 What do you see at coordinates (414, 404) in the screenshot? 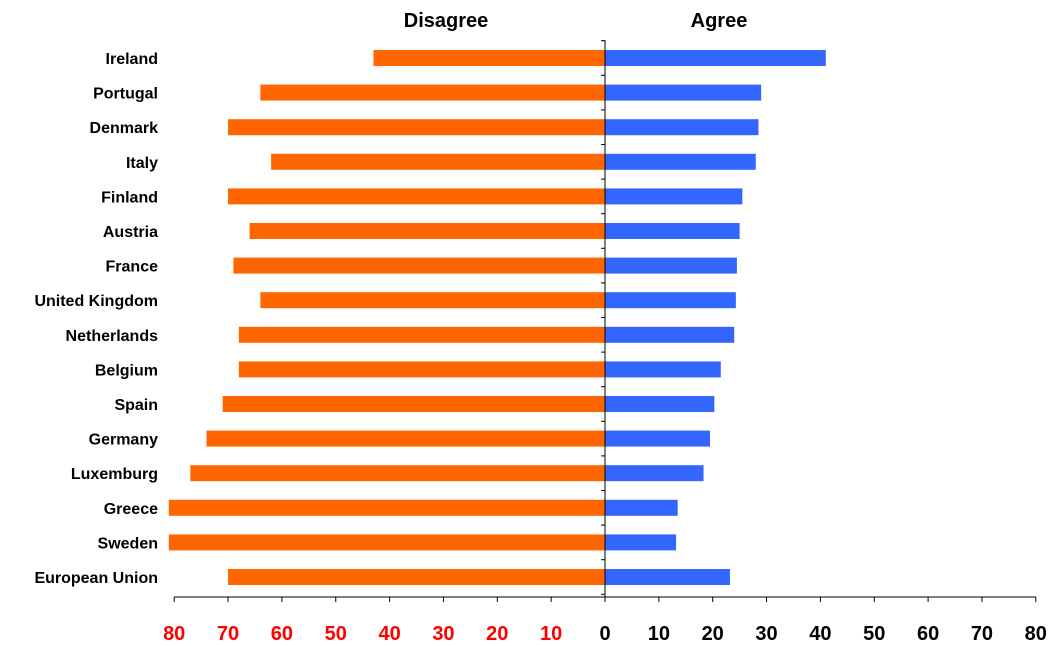
I see `bar-disagree-spain` at bounding box center [414, 404].